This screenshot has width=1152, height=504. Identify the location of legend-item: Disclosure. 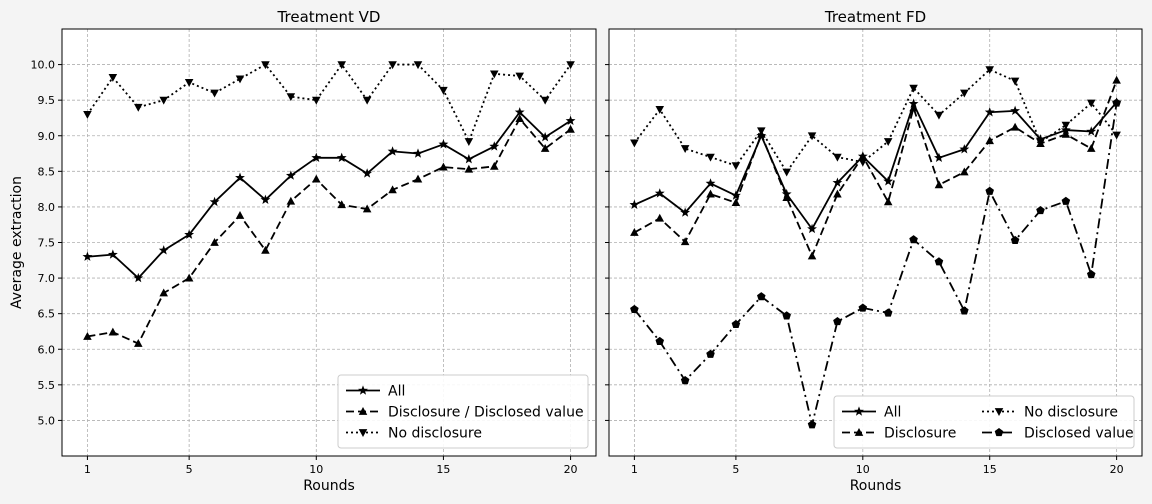
(899, 434).